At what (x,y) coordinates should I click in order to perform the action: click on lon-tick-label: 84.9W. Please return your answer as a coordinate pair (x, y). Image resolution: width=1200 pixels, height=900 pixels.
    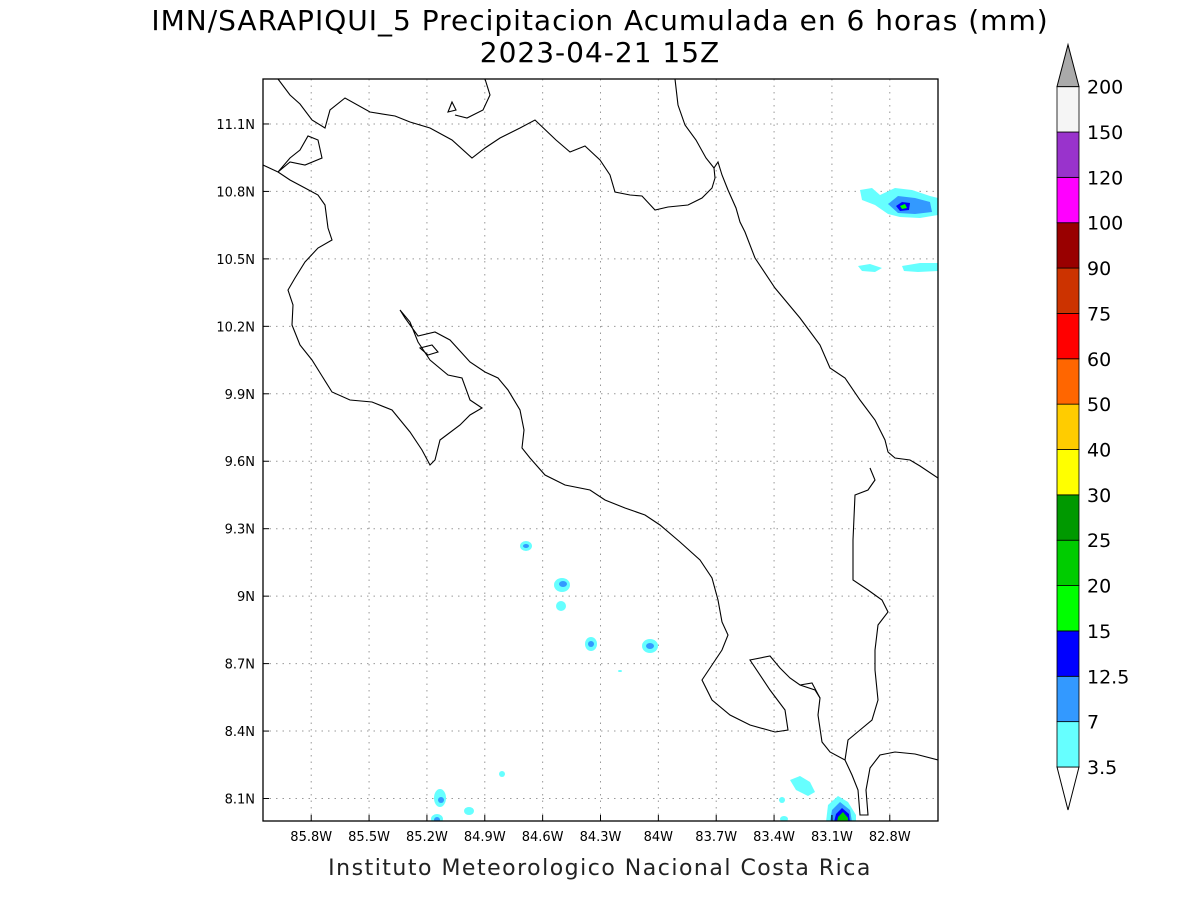
    Looking at the image, I should click on (485, 837).